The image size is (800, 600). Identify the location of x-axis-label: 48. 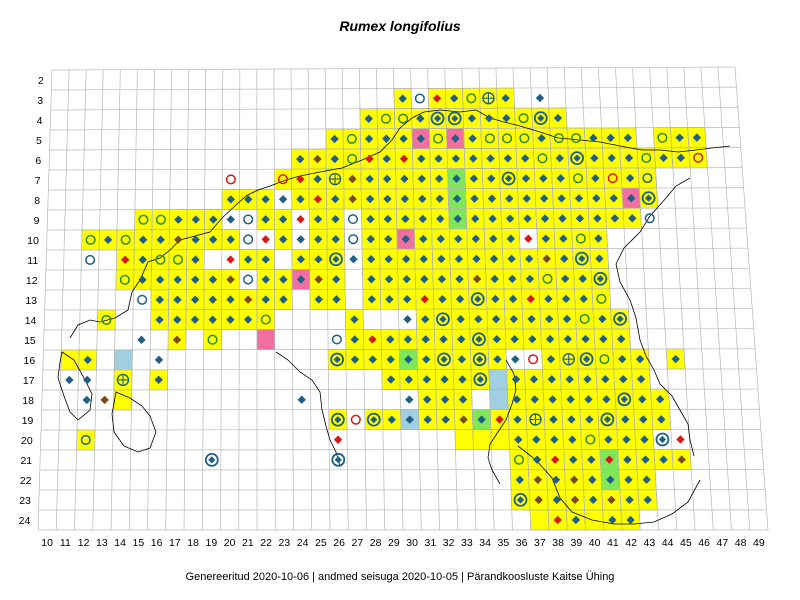
(741, 543).